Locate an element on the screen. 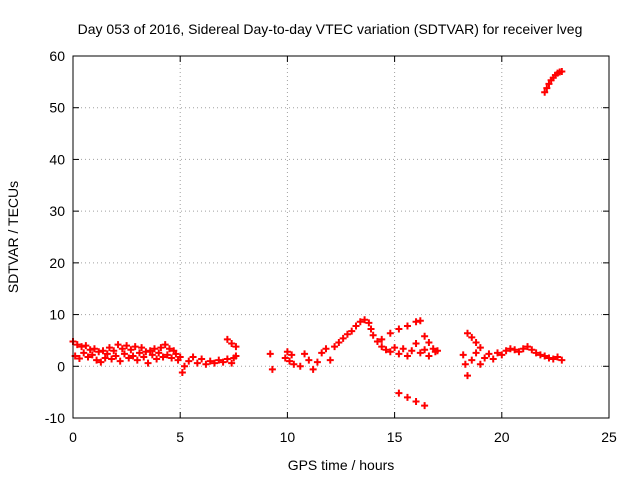  x-tick-label: 10 is located at coordinates (288, 437).